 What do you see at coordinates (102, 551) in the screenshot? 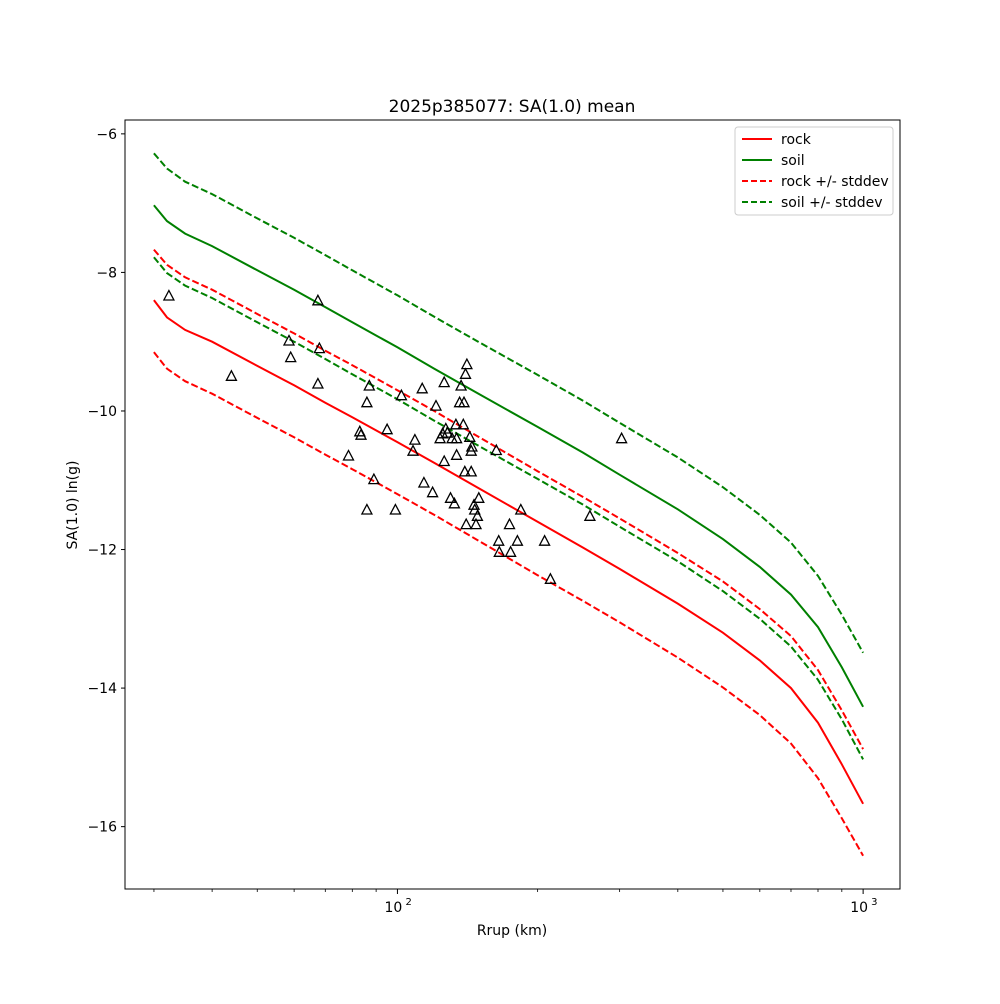
I see `y-tick-label-2: −12` at bounding box center [102, 551].